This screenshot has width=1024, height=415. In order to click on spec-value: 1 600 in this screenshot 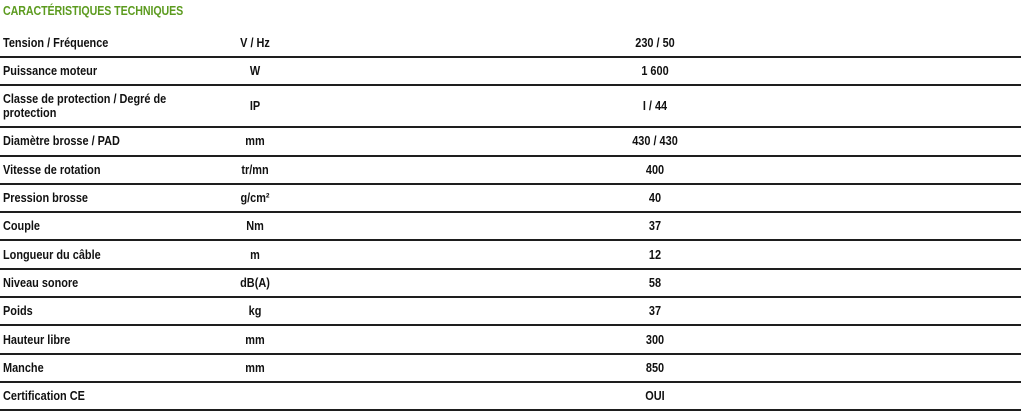, I will do `click(655, 71)`.